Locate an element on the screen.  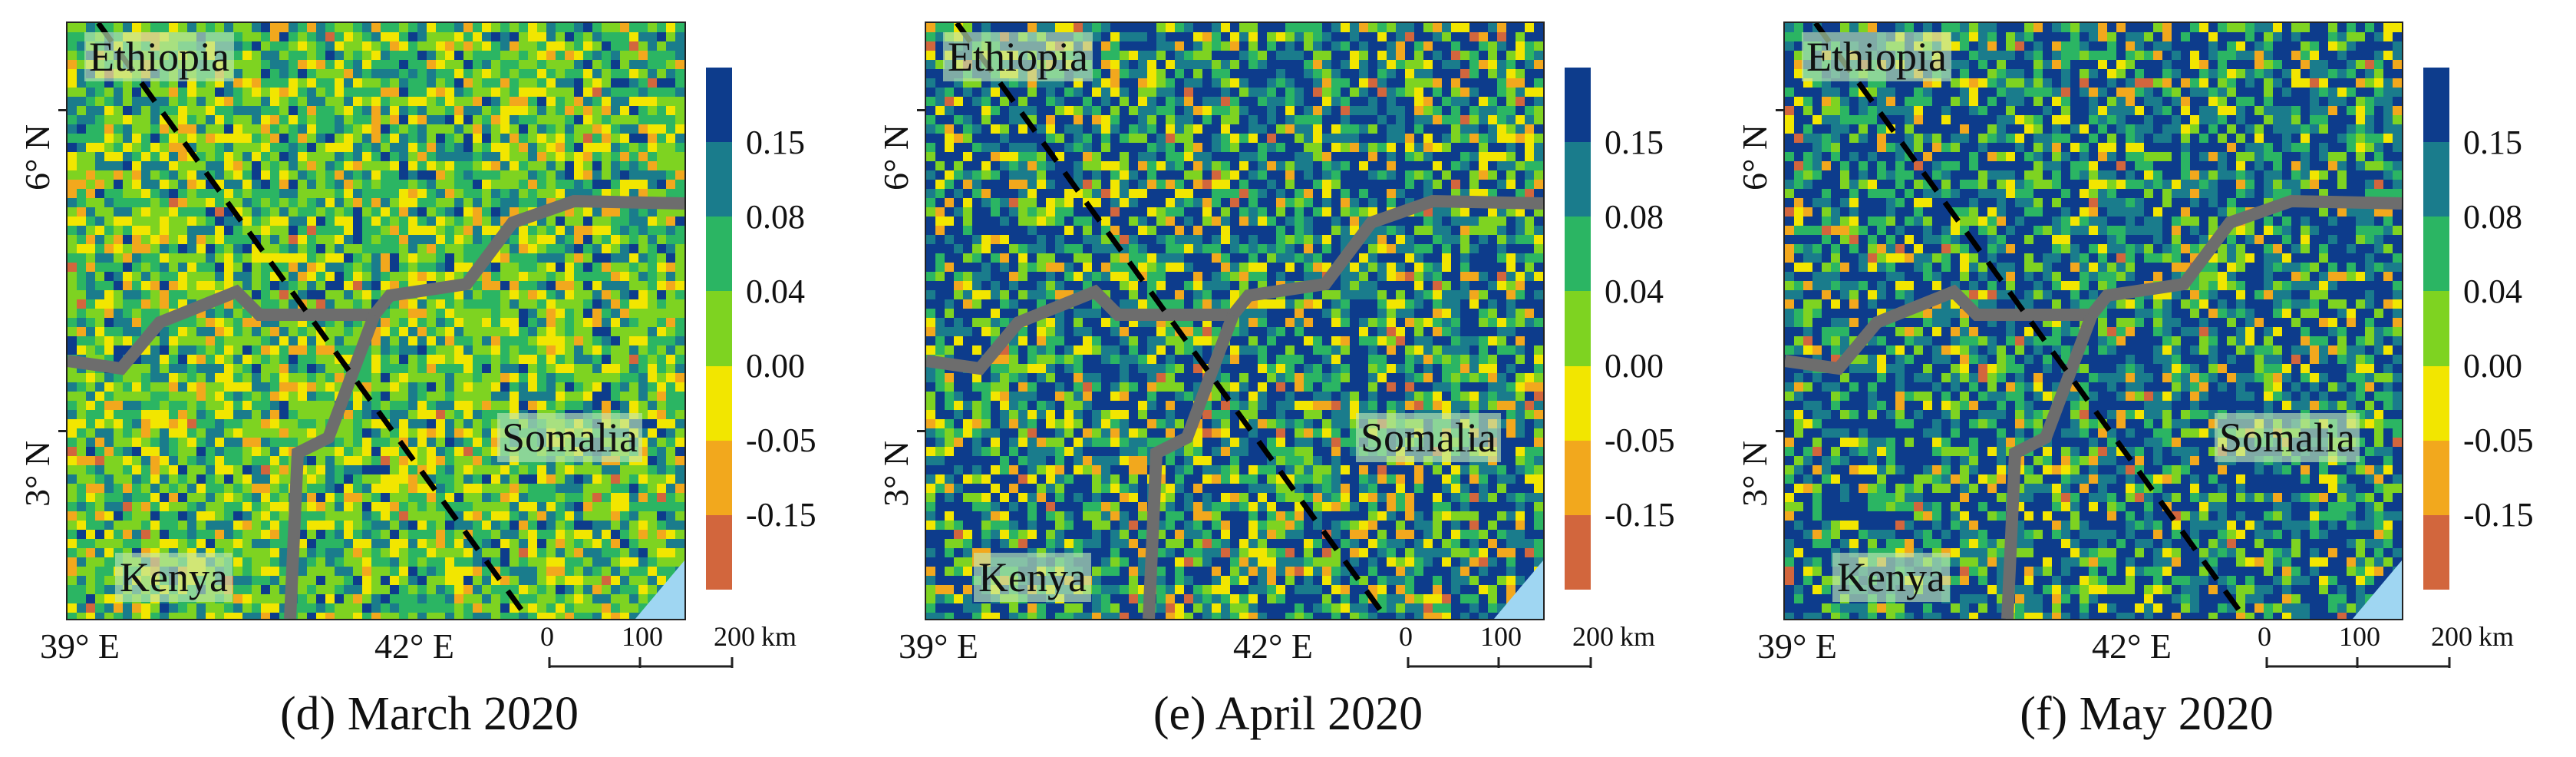
panel-caption: (e) April 2020 is located at coordinates (1288, 714).